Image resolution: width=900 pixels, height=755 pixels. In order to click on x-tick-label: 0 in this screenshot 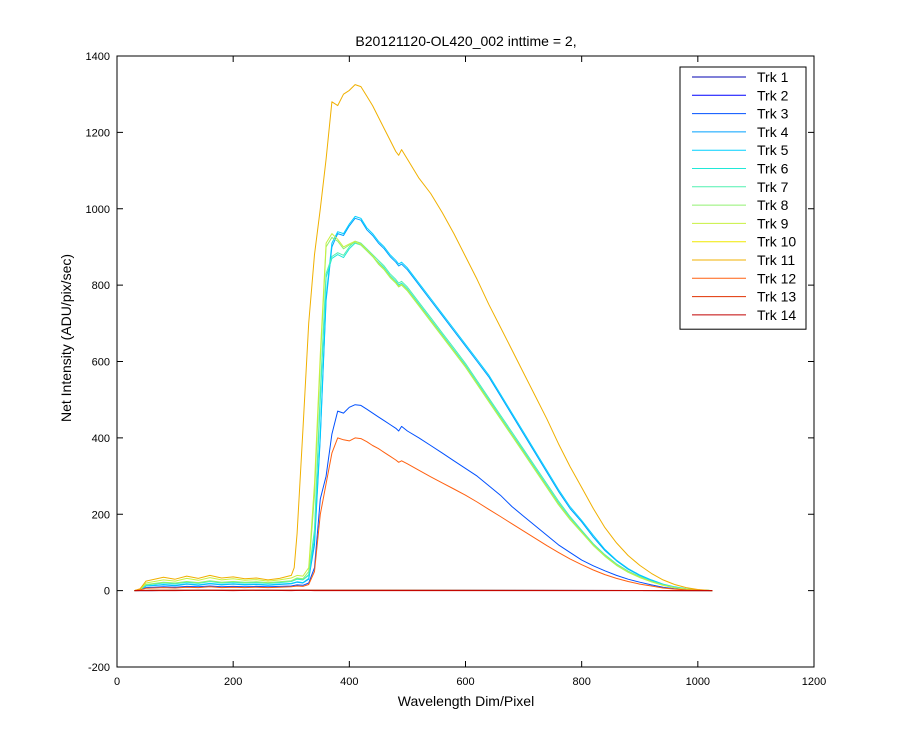, I will do `click(117, 682)`.